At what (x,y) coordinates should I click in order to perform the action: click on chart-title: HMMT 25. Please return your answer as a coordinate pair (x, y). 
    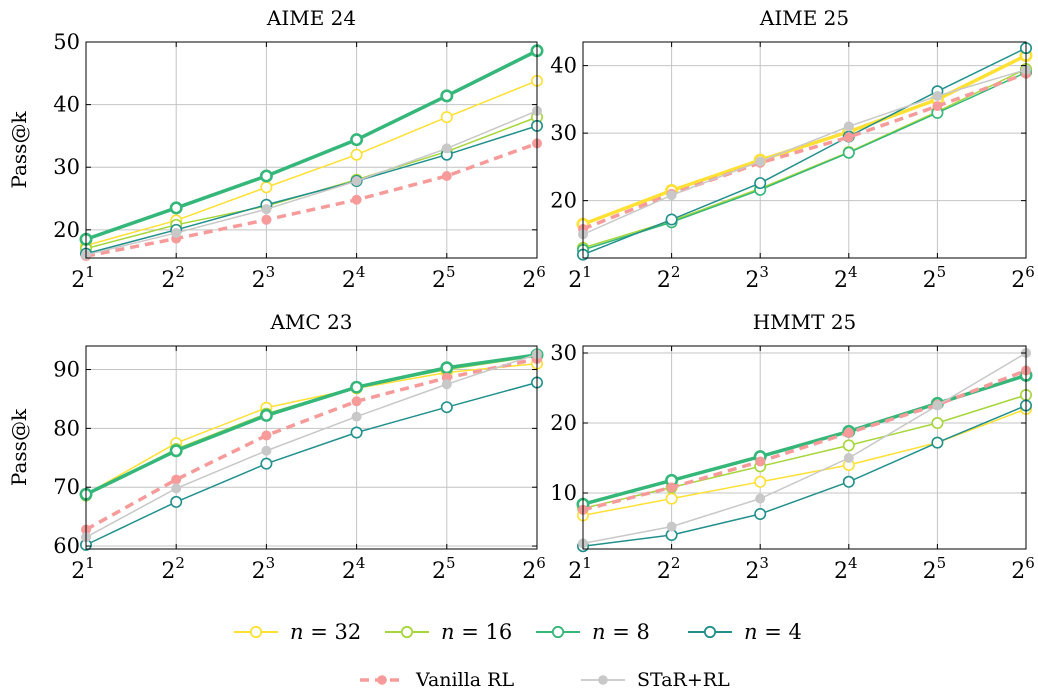
    Looking at the image, I should click on (805, 322).